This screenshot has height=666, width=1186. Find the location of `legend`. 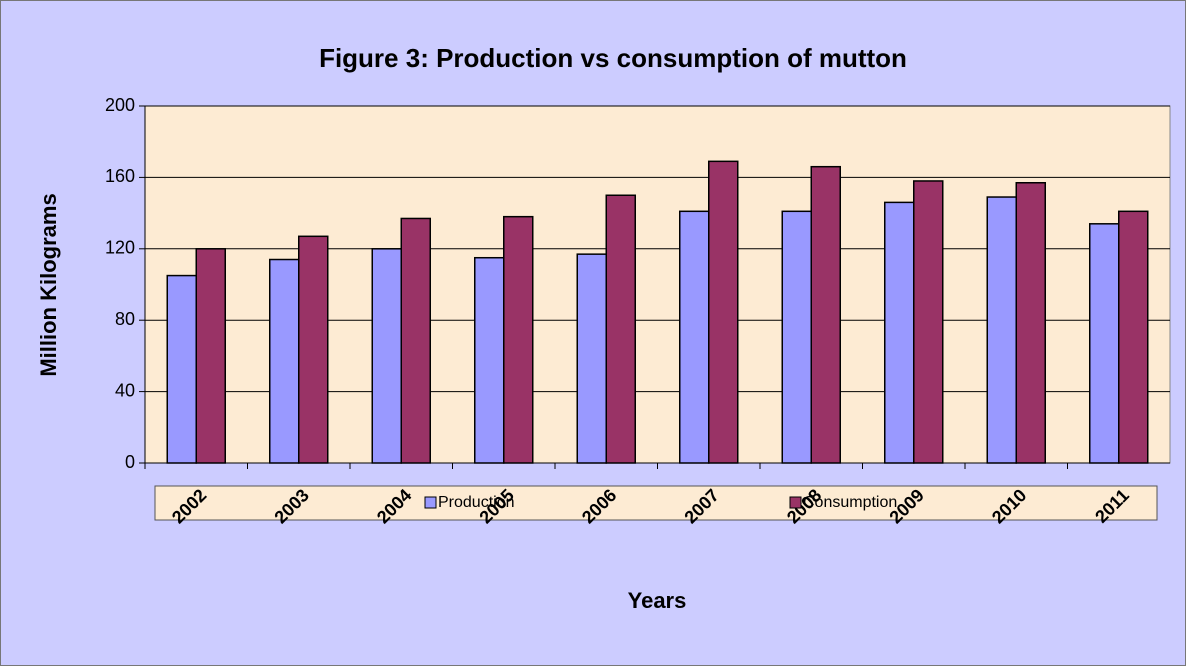

legend is located at coordinates (656, 503).